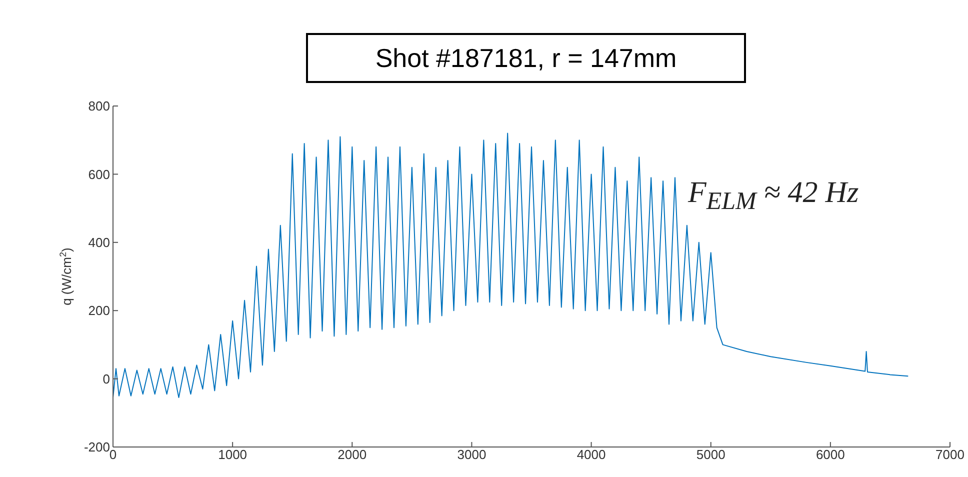  What do you see at coordinates (99, 242) in the screenshot?
I see `y-tick-label: 400` at bounding box center [99, 242].